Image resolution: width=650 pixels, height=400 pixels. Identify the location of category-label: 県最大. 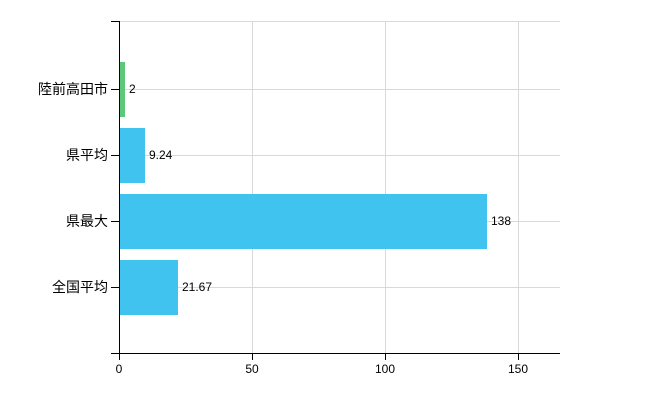
(87, 221).